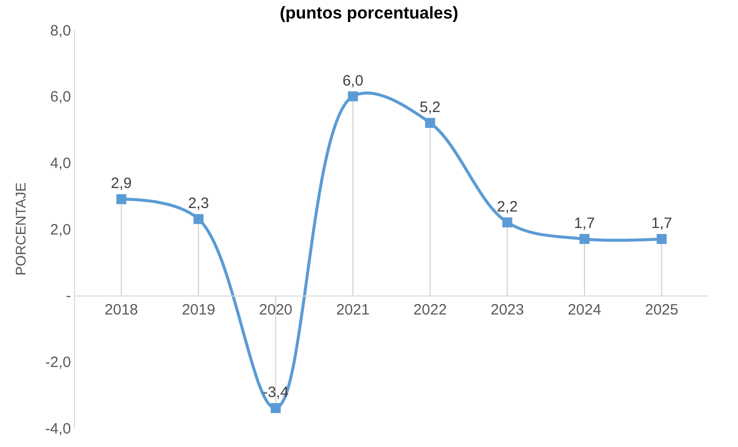 This screenshot has height=447, width=738. What do you see at coordinates (585, 309) in the screenshot?
I see `x-tick-label: 2024` at bounding box center [585, 309].